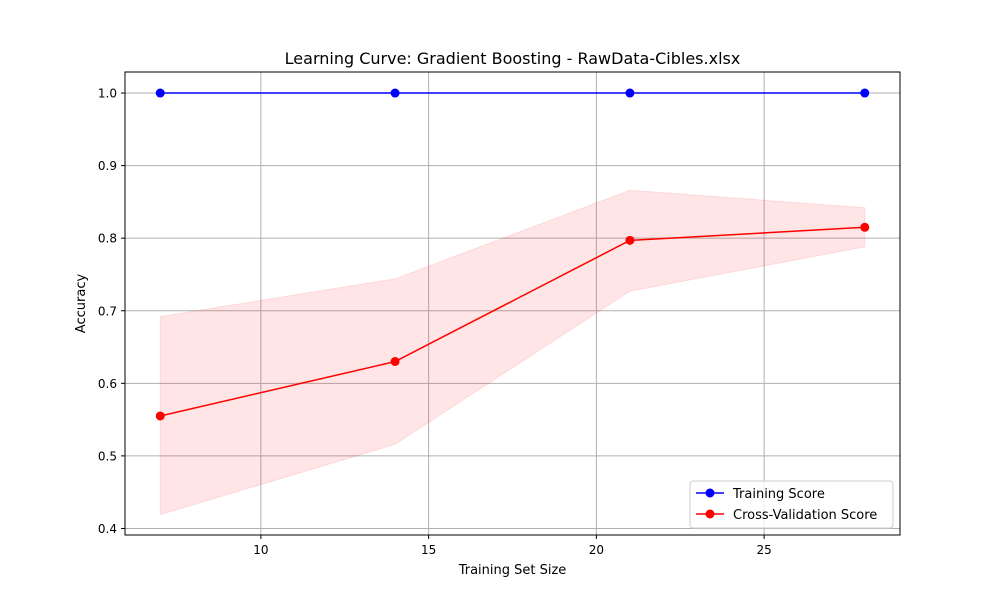  What do you see at coordinates (107, 311) in the screenshot?
I see `y-tick-label: 0.7` at bounding box center [107, 311].